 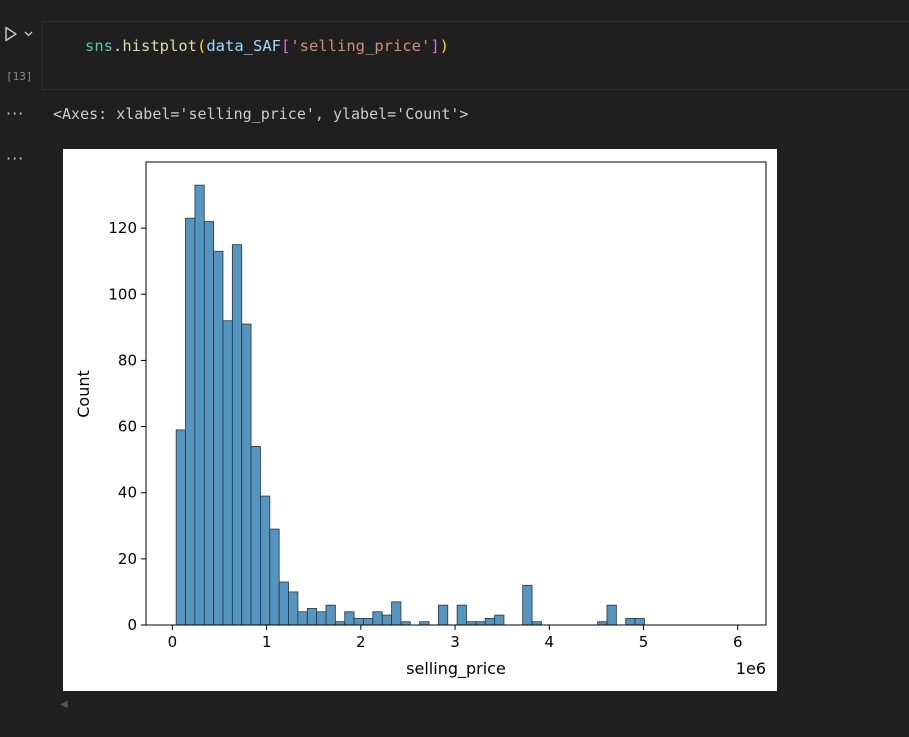 I want to click on x-tick-label: 0, so click(x=173, y=642).